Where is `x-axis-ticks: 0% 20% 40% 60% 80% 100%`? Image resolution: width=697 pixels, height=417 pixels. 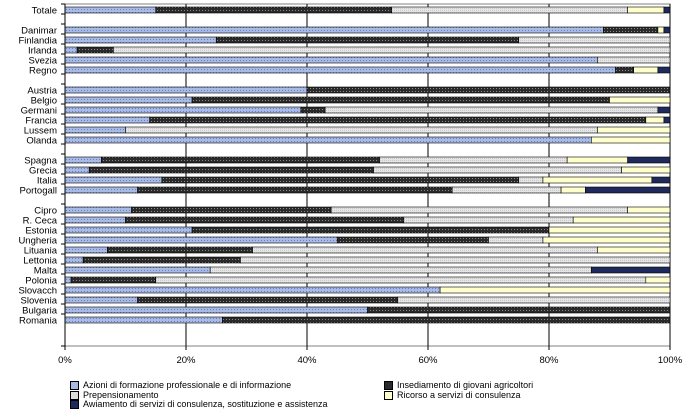
x-axis-ticks: 0% 20% 40% 60% 80% 100% is located at coordinates (370, 356).